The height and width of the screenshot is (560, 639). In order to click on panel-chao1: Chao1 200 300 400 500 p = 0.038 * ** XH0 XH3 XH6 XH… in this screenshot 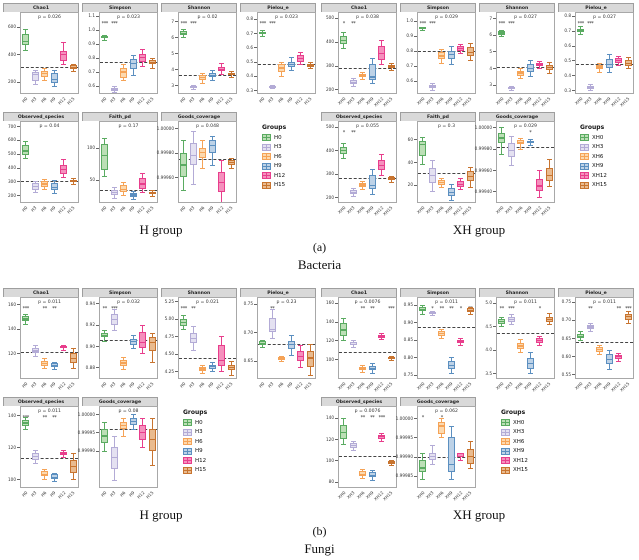, I will do `click(359, 56)`.